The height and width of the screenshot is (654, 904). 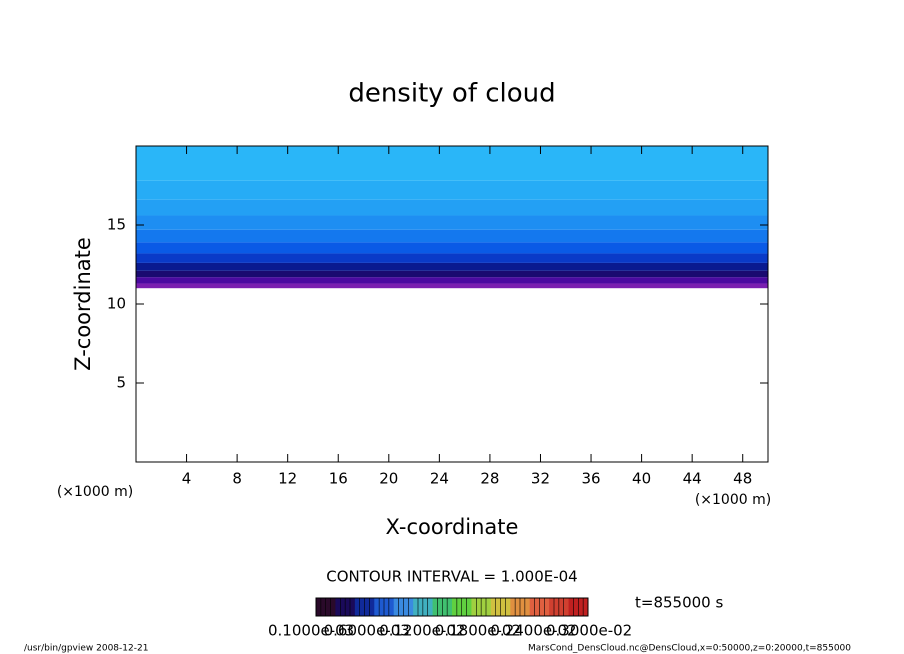 I want to click on x-tick-label: 44, so click(x=692, y=479).